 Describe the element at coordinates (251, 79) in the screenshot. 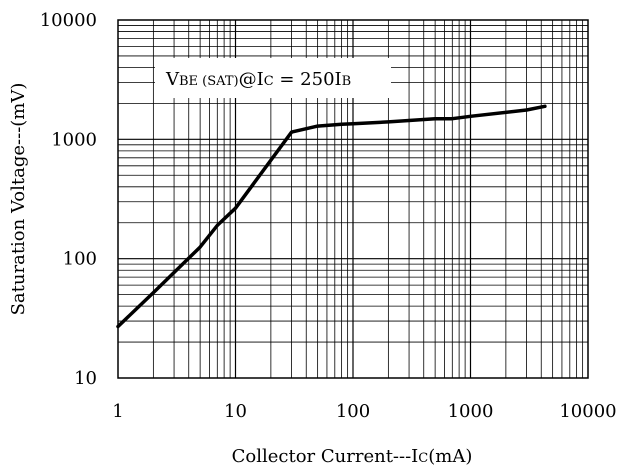

I see `annotation-at: @I` at that location.